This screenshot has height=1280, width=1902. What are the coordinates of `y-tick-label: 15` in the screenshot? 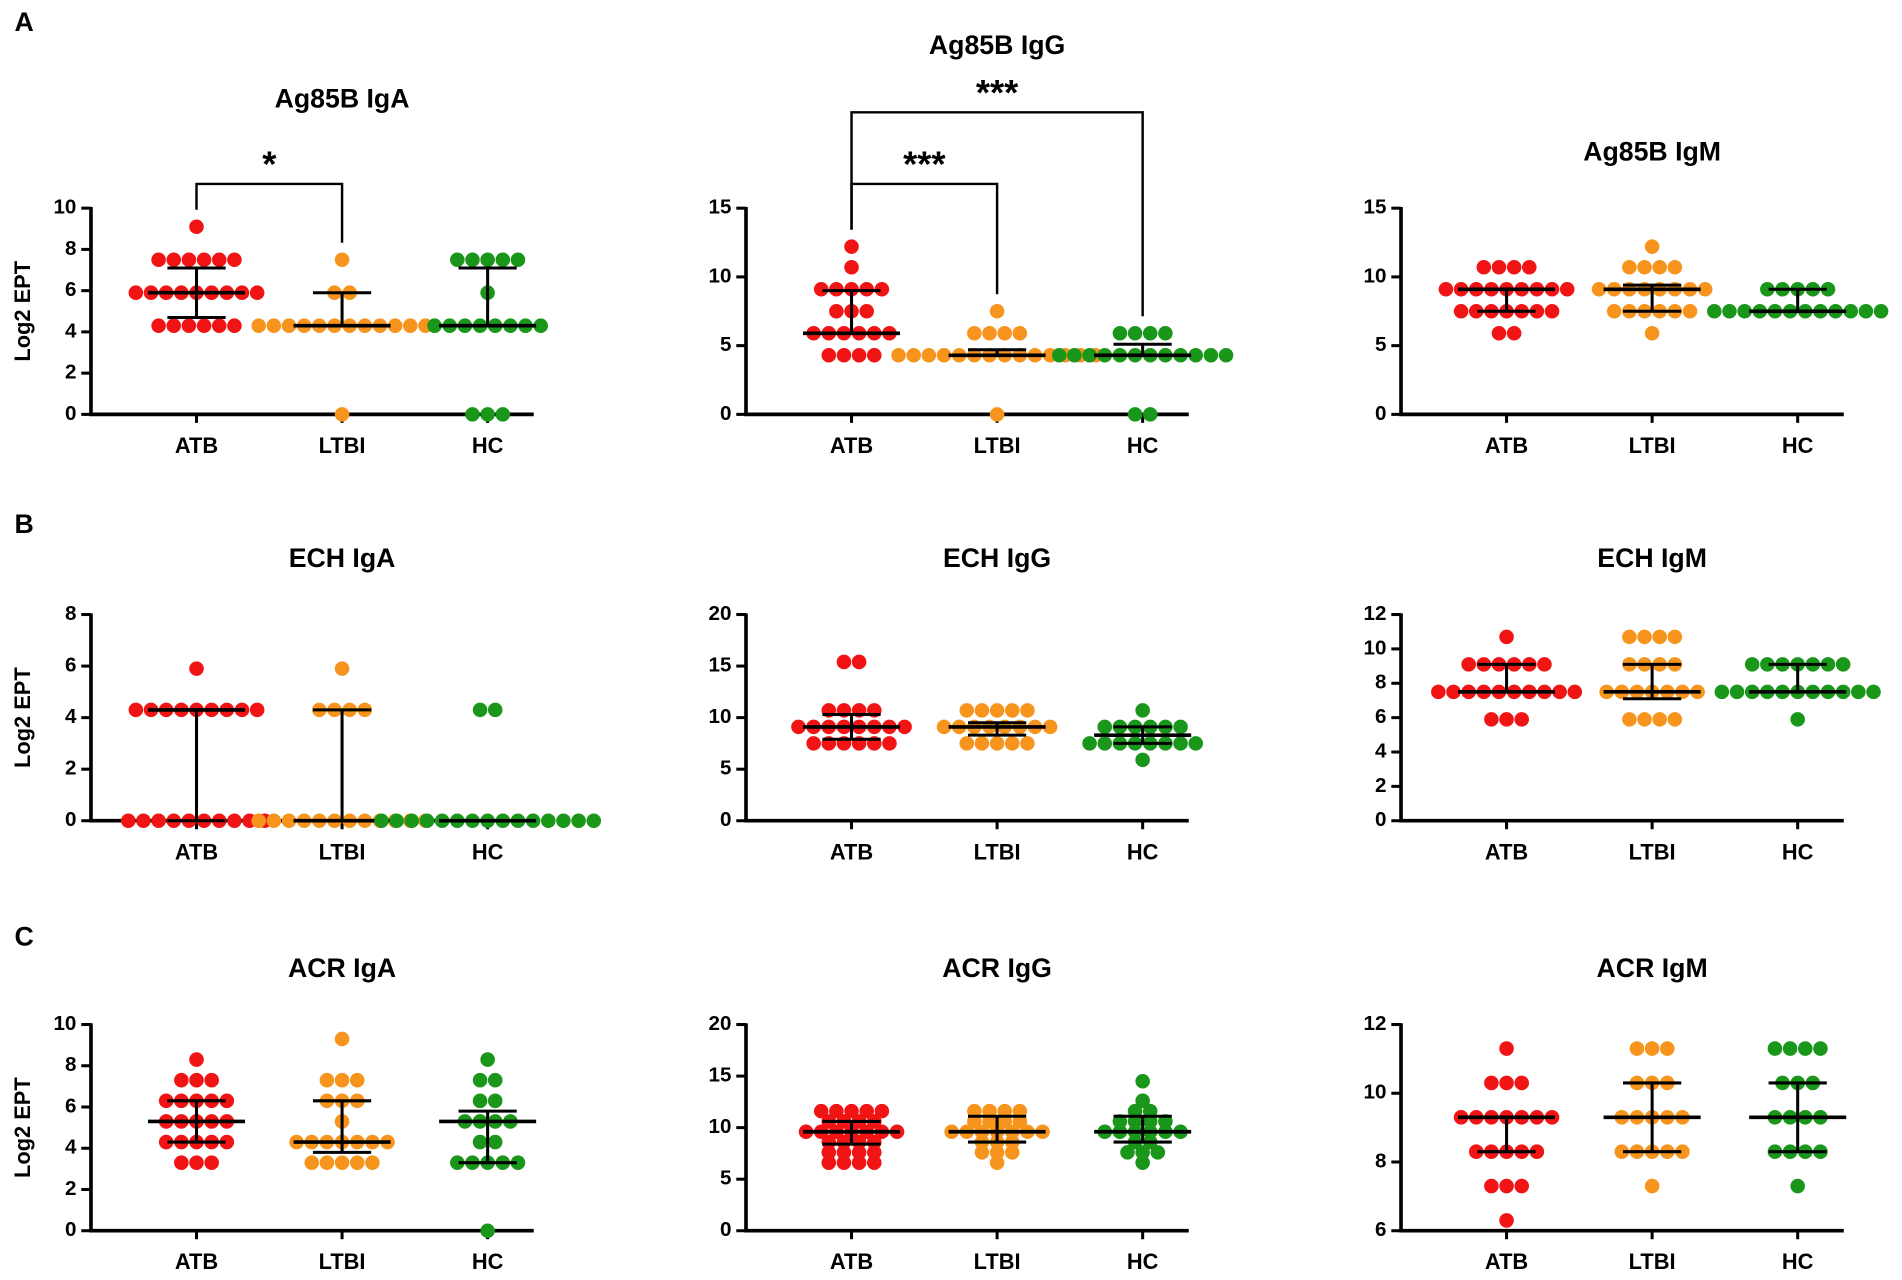 It's located at (720, 665).